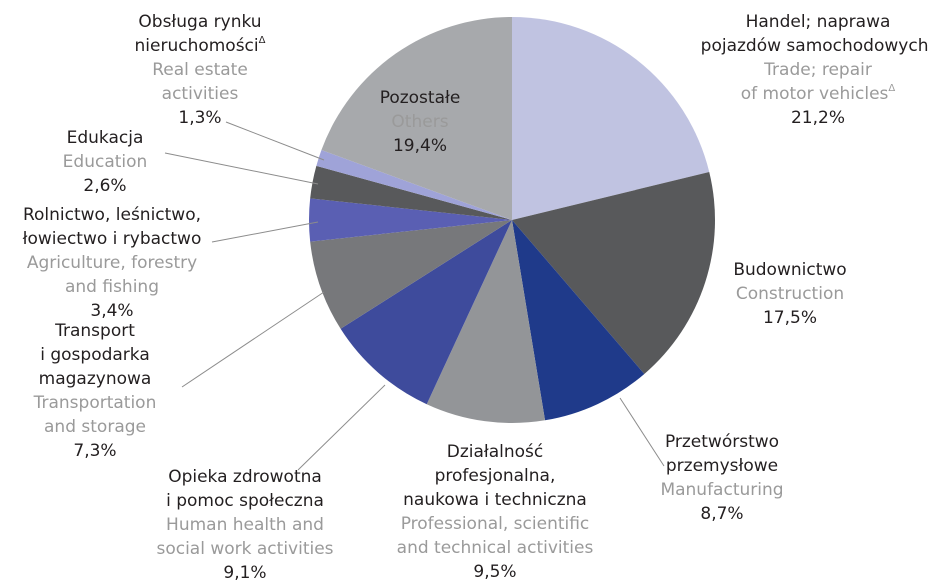 This screenshot has width=928, height=580. I want to click on value-label: 3,4%, so click(111, 311).